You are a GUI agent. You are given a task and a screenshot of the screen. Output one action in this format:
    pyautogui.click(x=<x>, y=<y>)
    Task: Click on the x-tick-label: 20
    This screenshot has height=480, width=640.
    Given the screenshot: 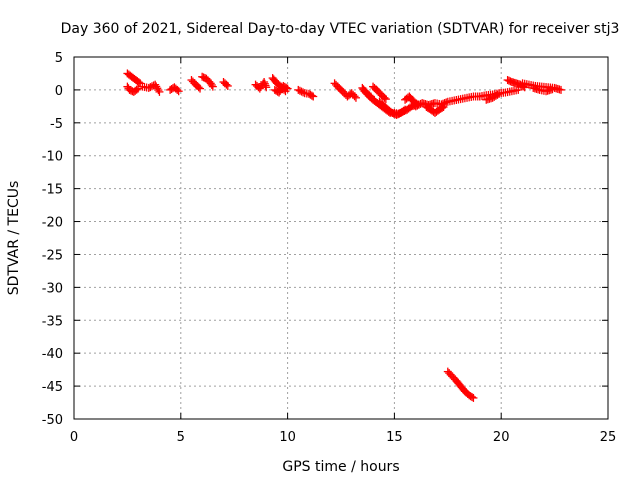 What is the action you would take?
    pyautogui.click(x=501, y=437)
    